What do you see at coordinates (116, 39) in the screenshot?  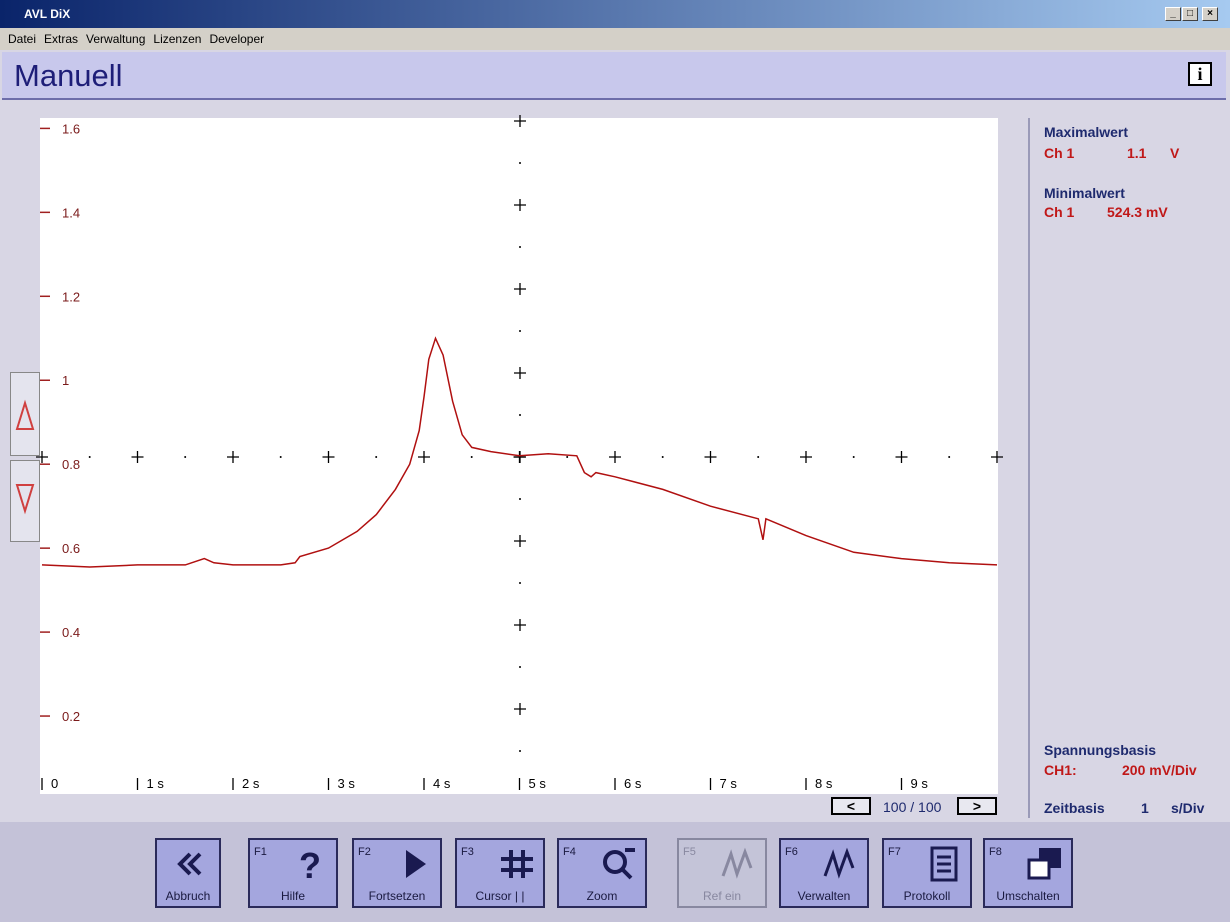 I see `menu-item: Verwaltung` at bounding box center [116, 39].